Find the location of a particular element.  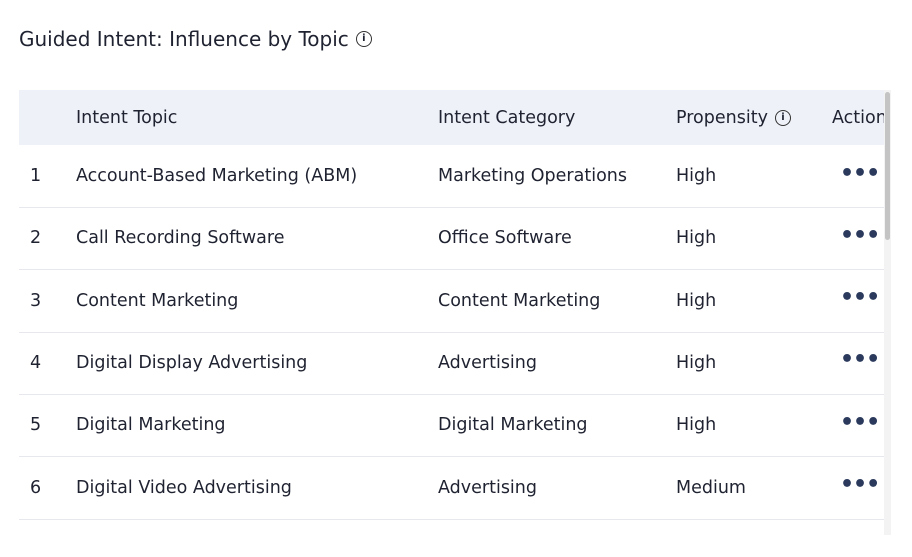

widget-title: Guided Intent: Influence by Topic i is located at coordinates (195, 39).